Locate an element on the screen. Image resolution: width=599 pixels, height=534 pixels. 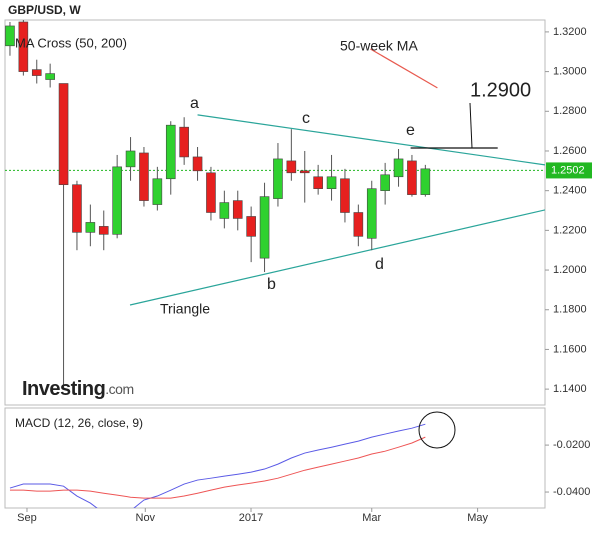
last-price-label: 1.2502 is located at coordinates (568, 170).